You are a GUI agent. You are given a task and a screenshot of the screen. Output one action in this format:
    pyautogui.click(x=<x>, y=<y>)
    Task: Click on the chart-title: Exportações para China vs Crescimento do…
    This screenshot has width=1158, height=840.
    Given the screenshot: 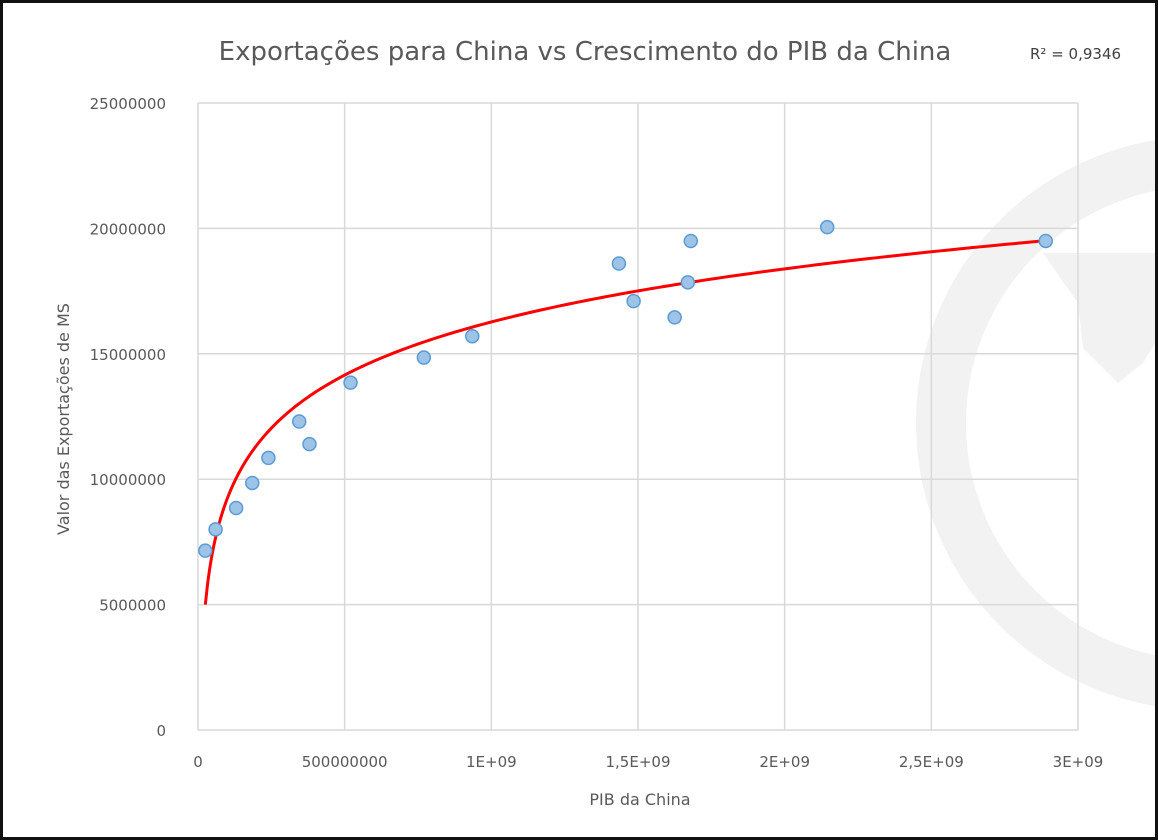 What is the action you would take?
    pyautogui.click(x=585, y=52)
    